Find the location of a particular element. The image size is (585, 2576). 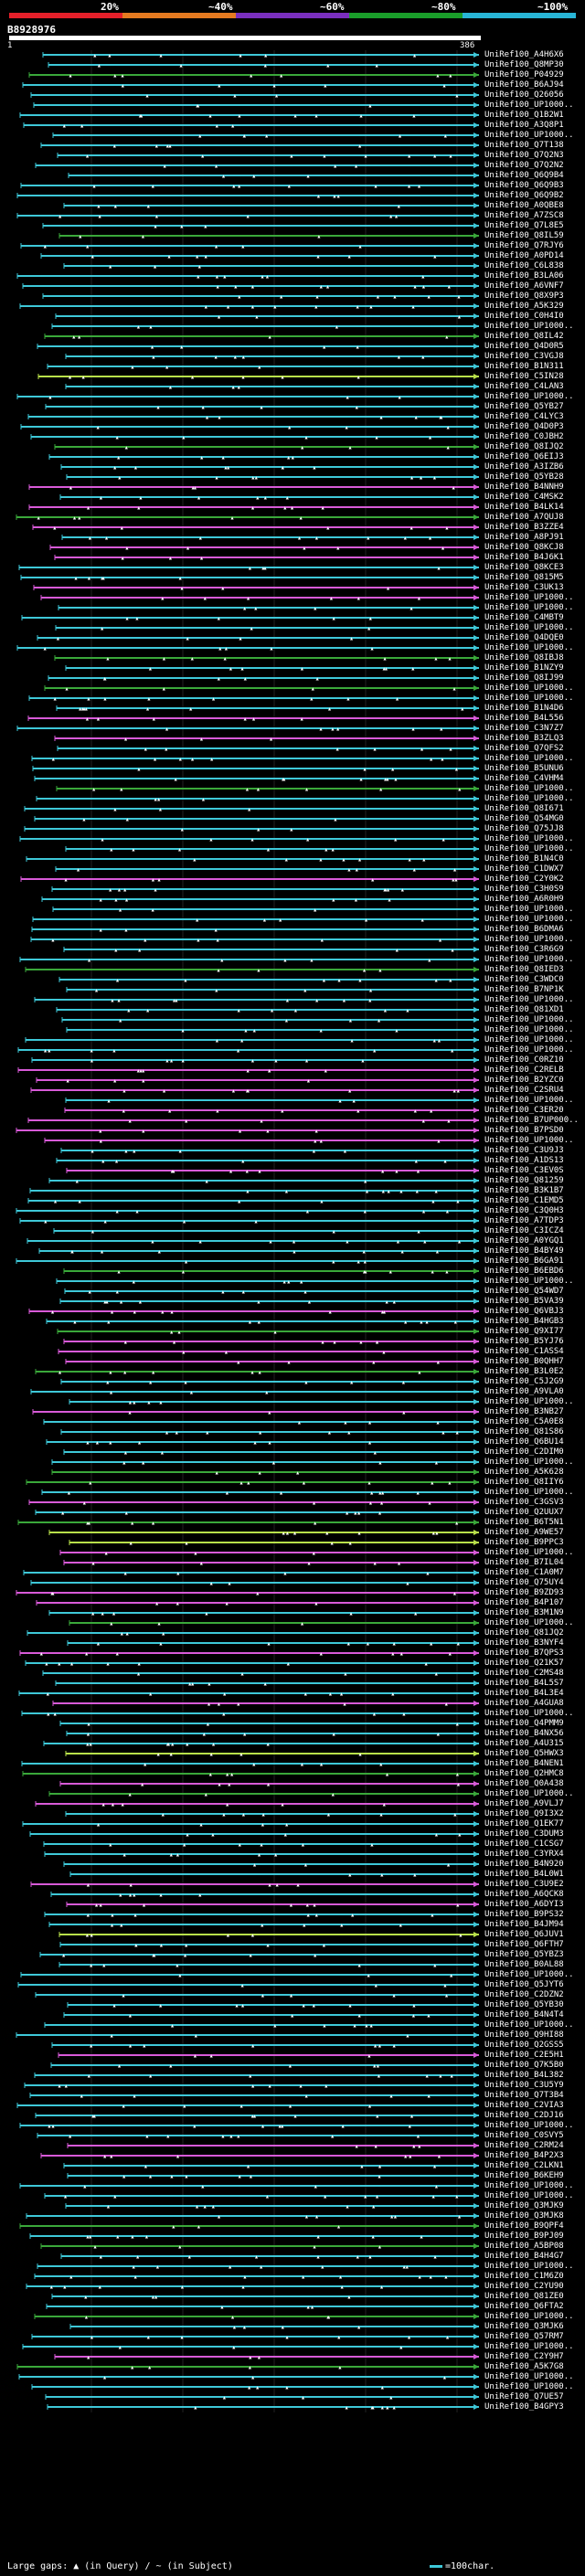

hit-label: UniRef100_C1CSG7 is located at coordinates (524, 1844).